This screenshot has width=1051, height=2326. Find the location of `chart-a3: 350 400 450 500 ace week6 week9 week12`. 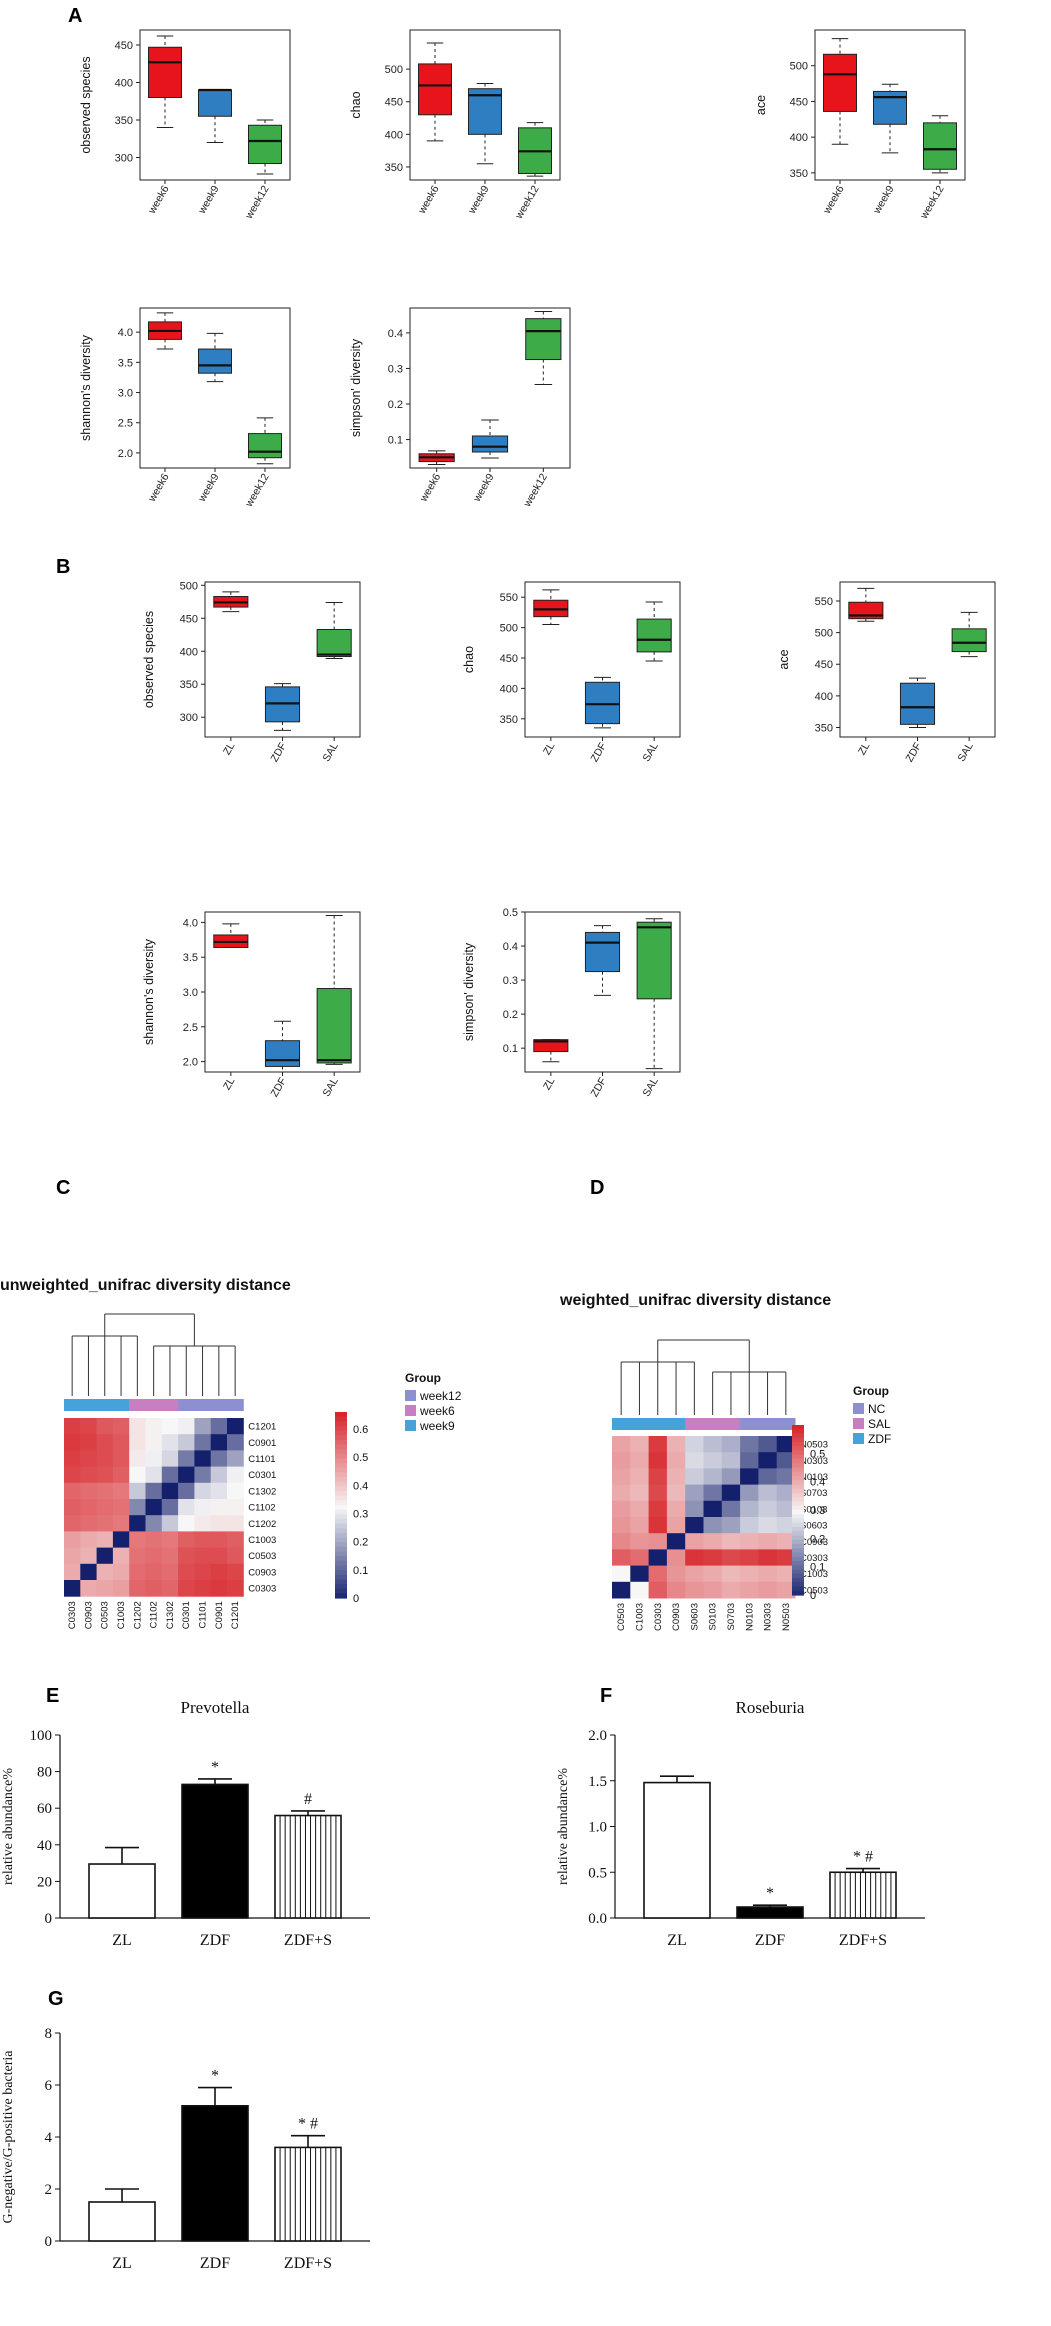

chart-a3: 350 400 450 500 ace week6 week9 week12 is located at coordinates (860, 125).